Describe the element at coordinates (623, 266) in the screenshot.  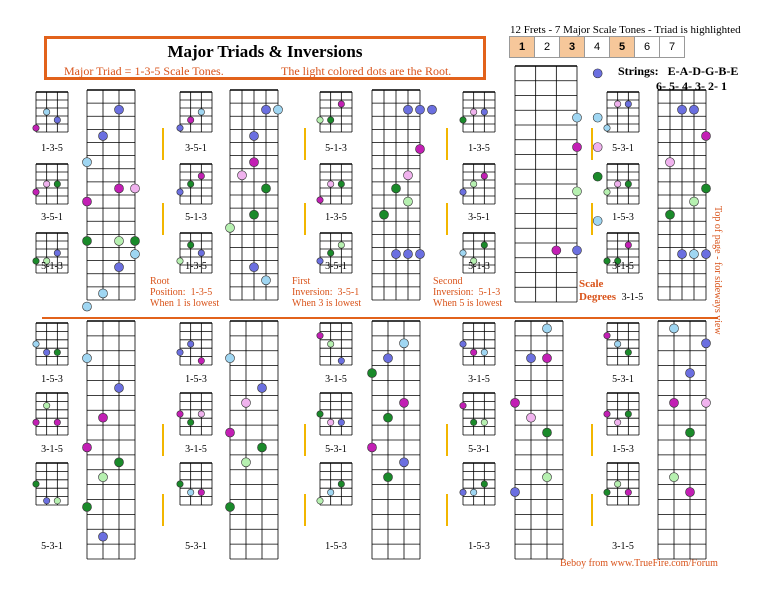
I see `chord-label: 3-1-5` at that location.